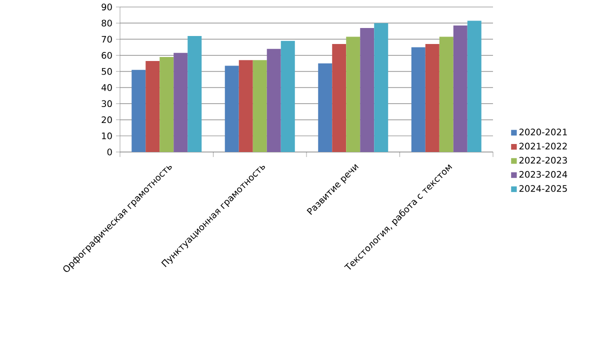 The width and height of the screenshot is (605, 340). What do you see at coordinates (107, 136) in the screenshot?
I see `y-tick-label: 10` at bounding box center [107, 136].